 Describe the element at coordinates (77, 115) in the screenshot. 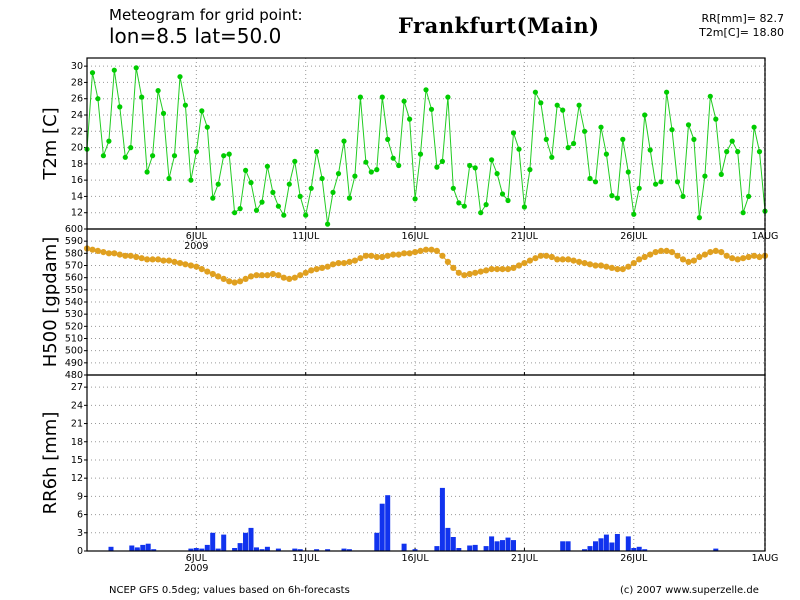

I see `y-tick-label: 24` at that location.